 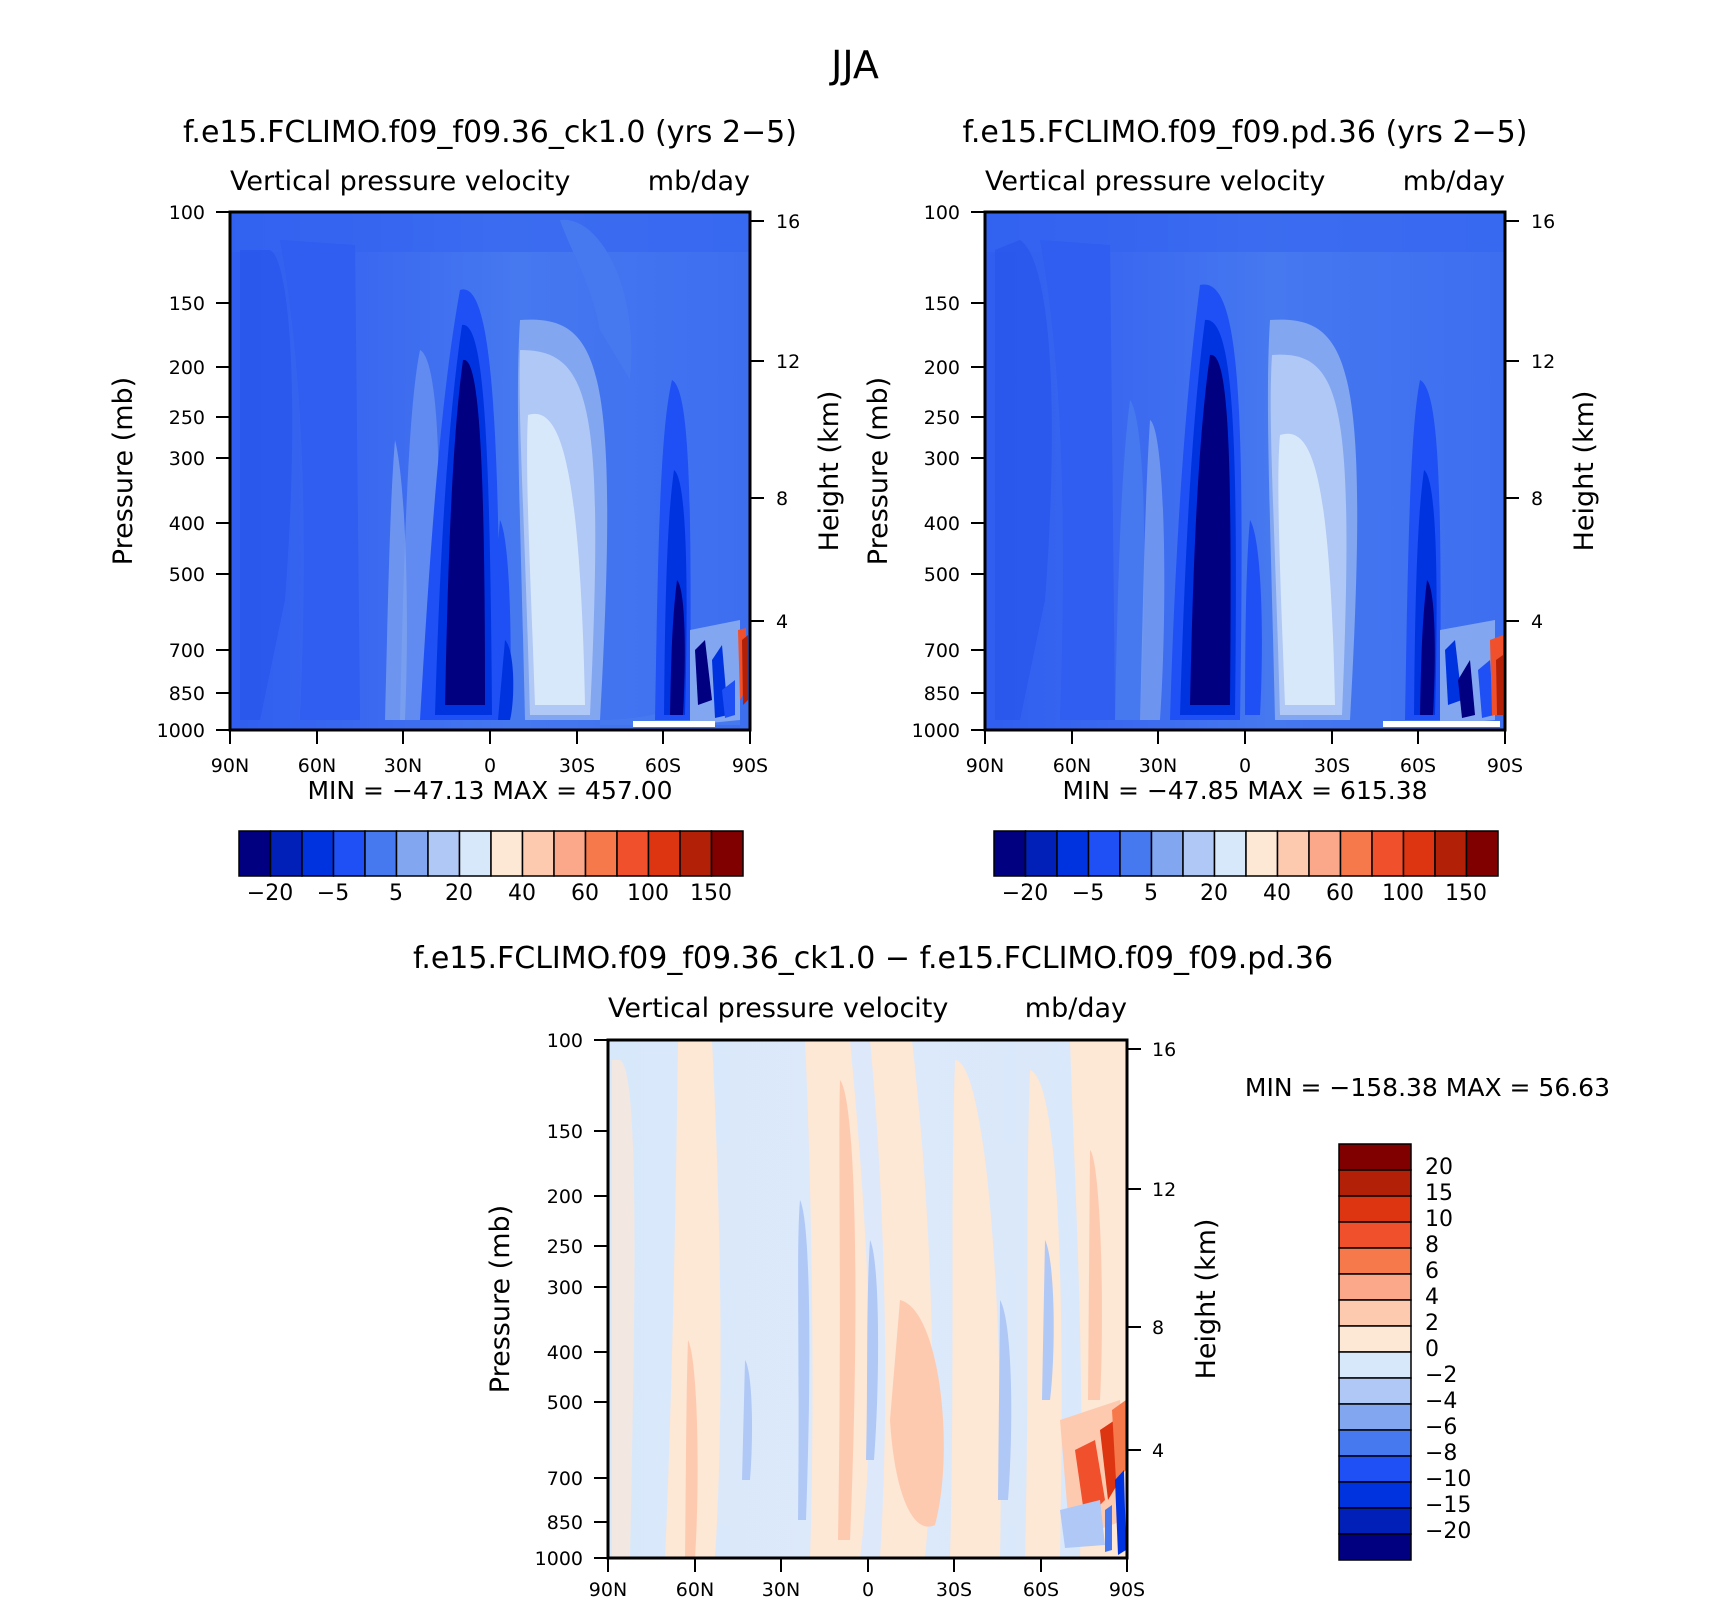 What do you see at coordinates (1041, 1590) in the screenshot?
I see `panel-3-x-tick: 60S` at bounding box center [1041, 1590].